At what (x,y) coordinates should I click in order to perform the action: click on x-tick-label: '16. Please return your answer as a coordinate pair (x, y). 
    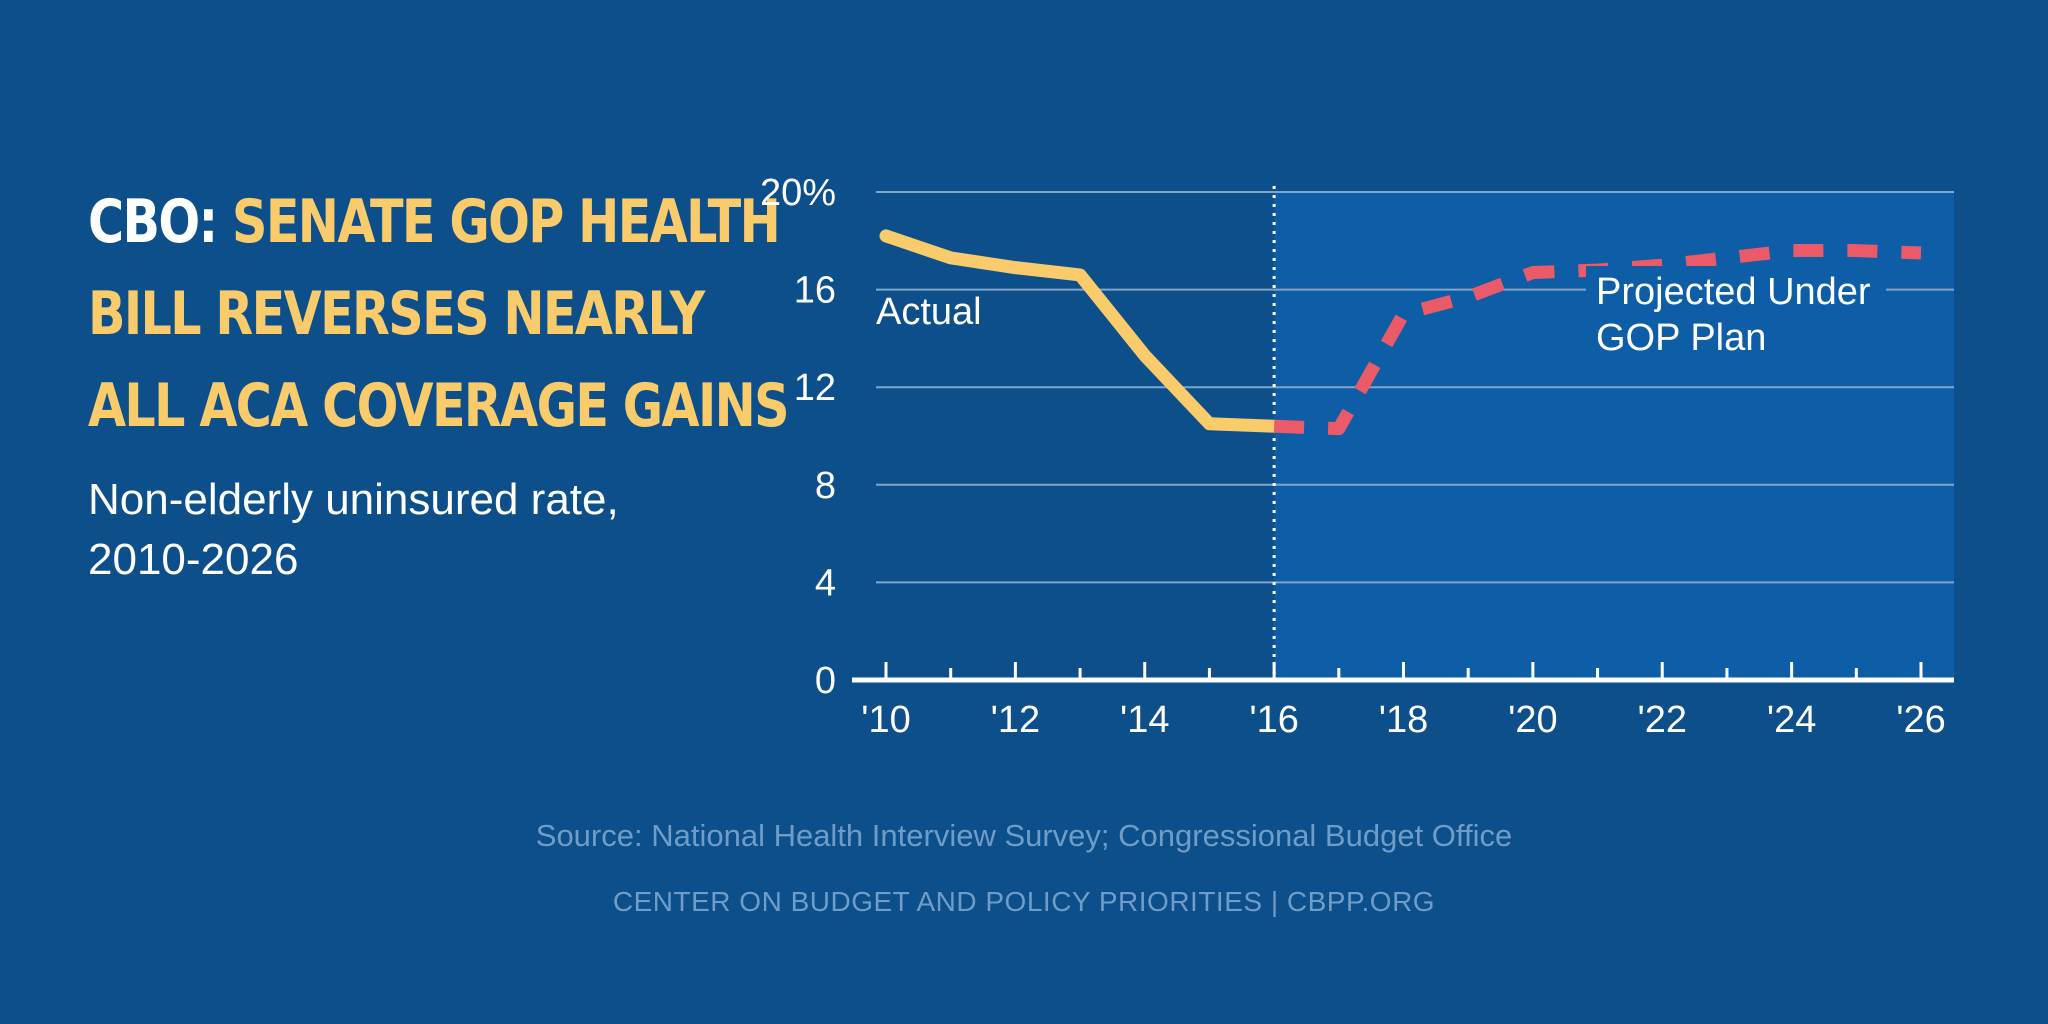
    Looking at the image, I should click on (1274, 720).